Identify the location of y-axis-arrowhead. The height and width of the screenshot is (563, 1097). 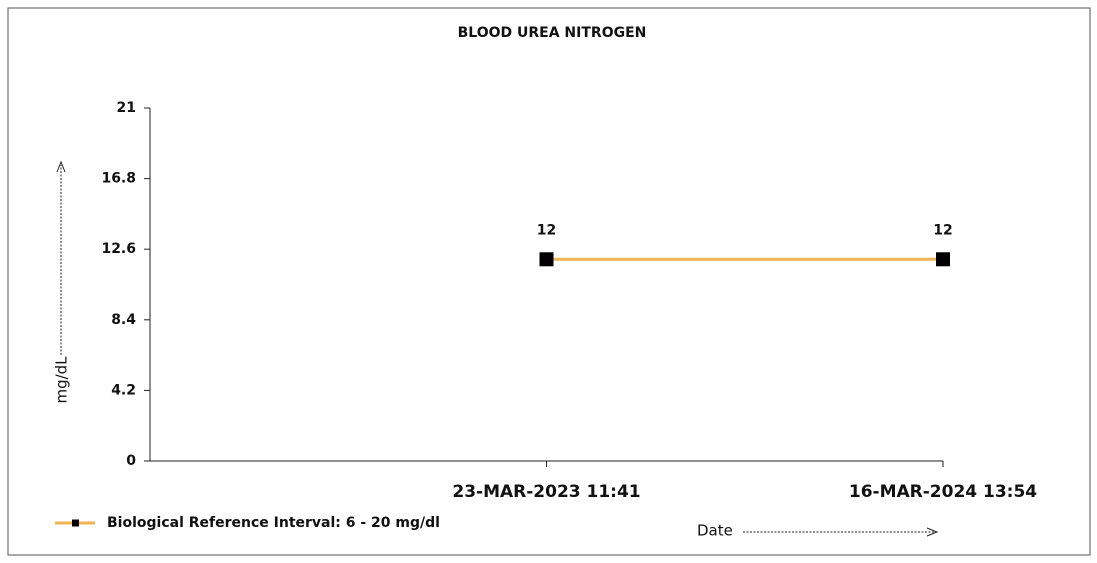
(61, 166).